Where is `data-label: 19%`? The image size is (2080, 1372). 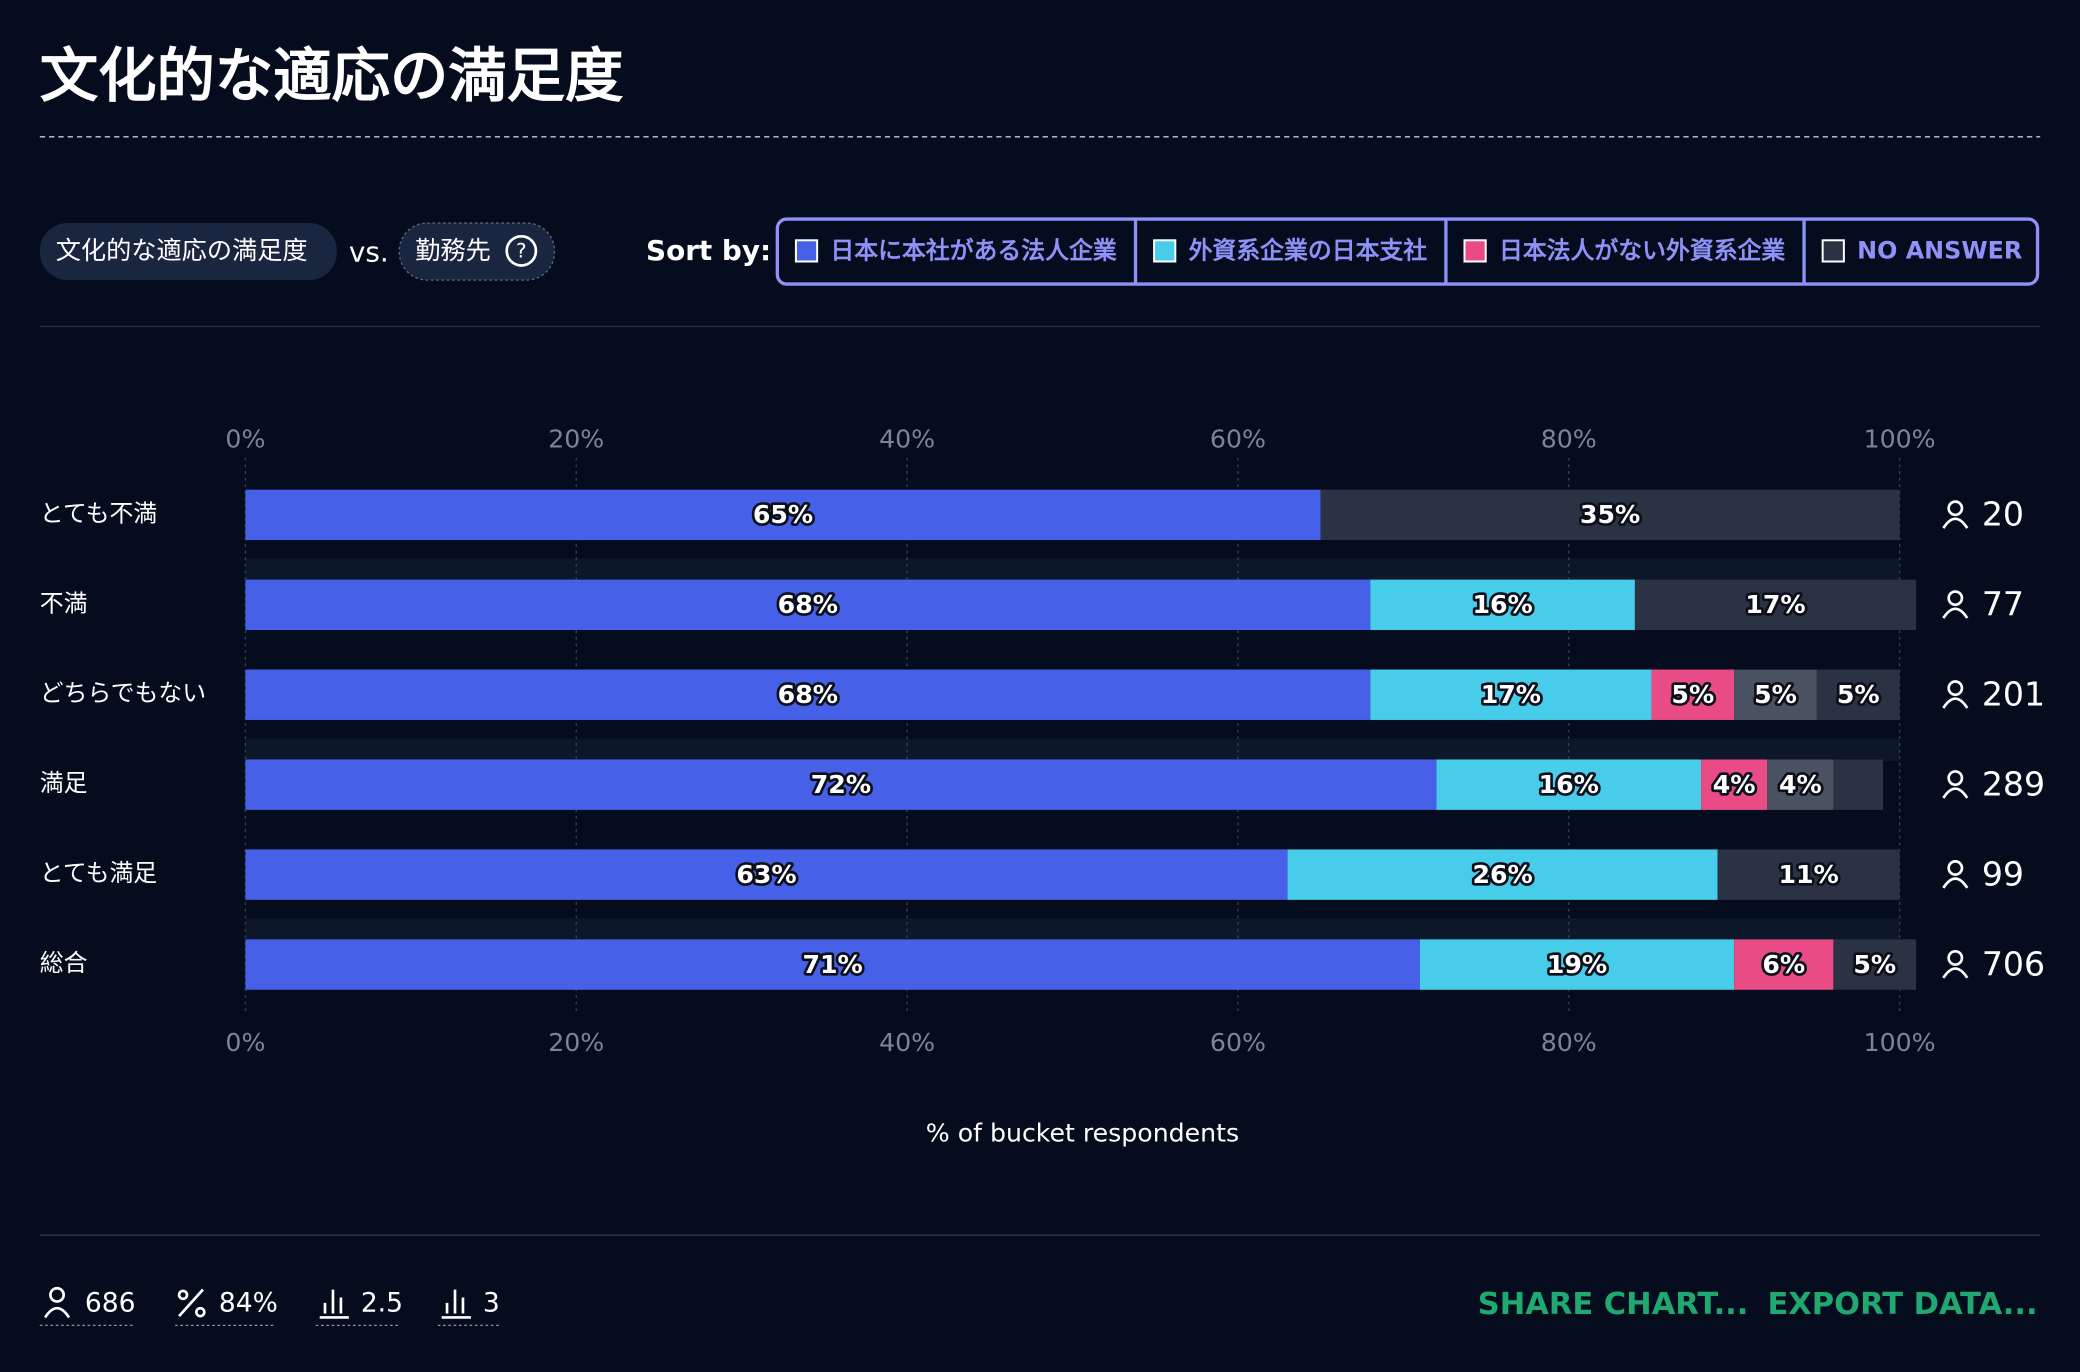 data-label: 19% is located at coordinates (1577, 964).